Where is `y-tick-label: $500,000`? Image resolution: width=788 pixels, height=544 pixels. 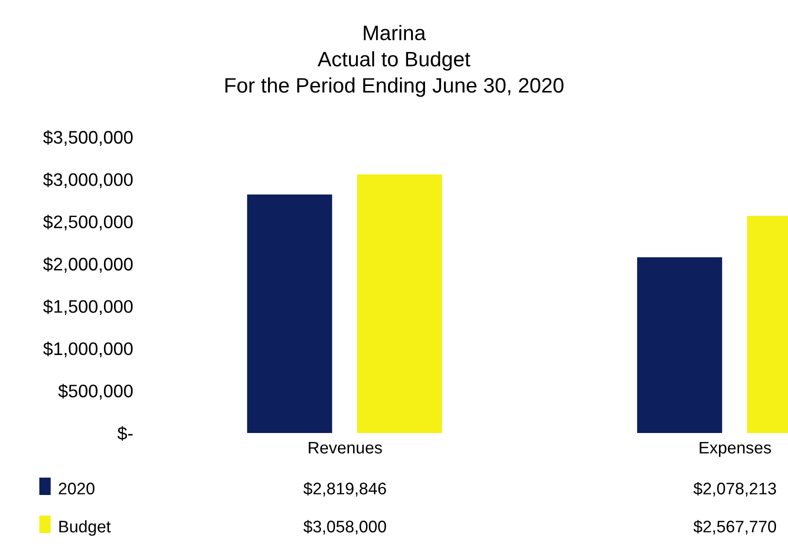
y-tick-label: $500,000 is located at coordinates (95, 392).